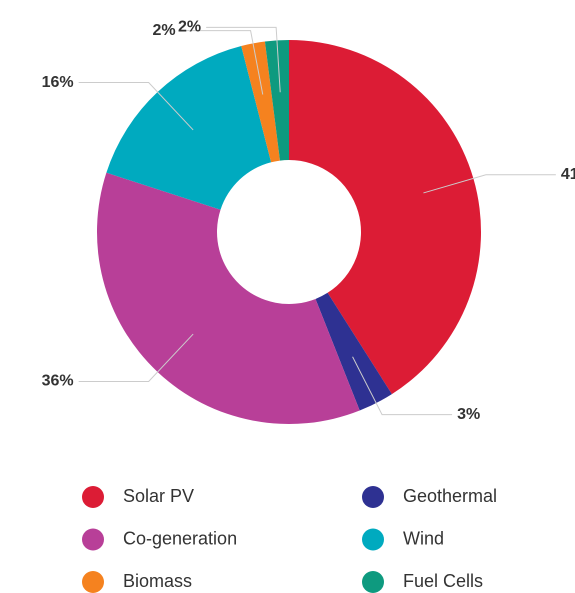 This screenshot has height=593, width=575. I want to click on value-label: 41%, so click(568, 174).